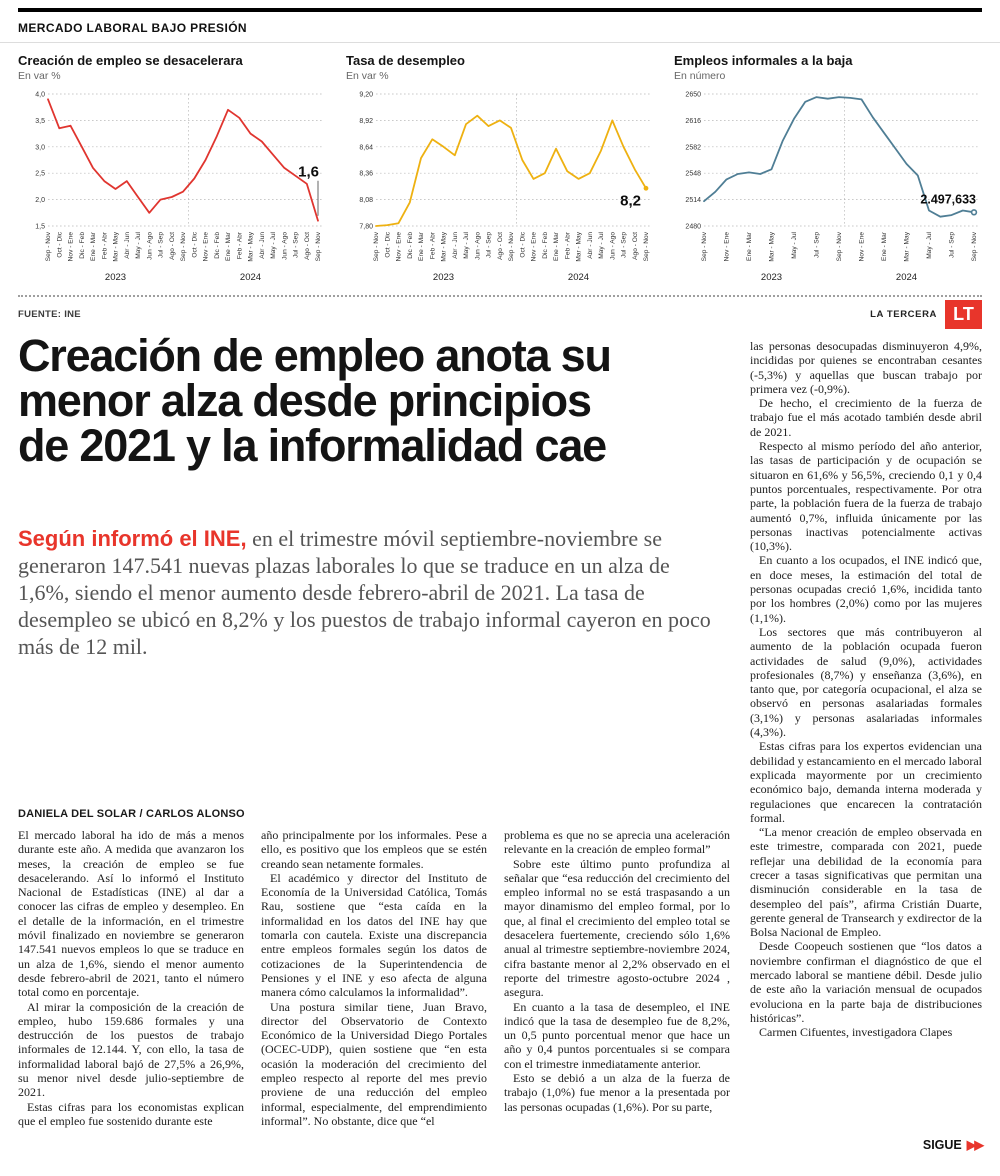  I want to click on svg-text: 2,0, so click(40, 200).